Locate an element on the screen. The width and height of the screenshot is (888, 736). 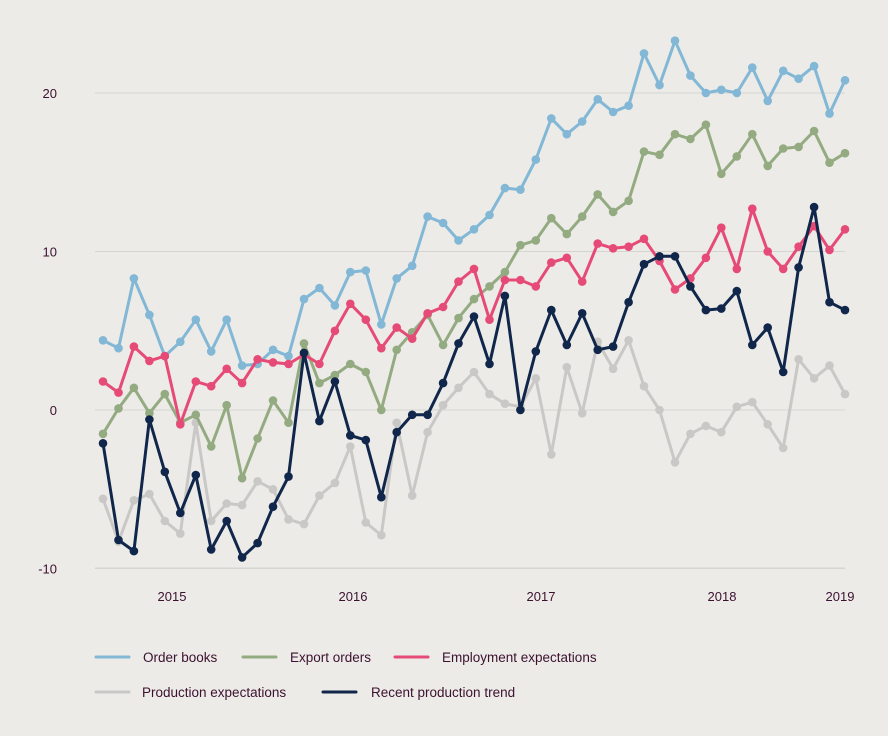
legend-label: Recent production trend is located at coordinates (443, 692).